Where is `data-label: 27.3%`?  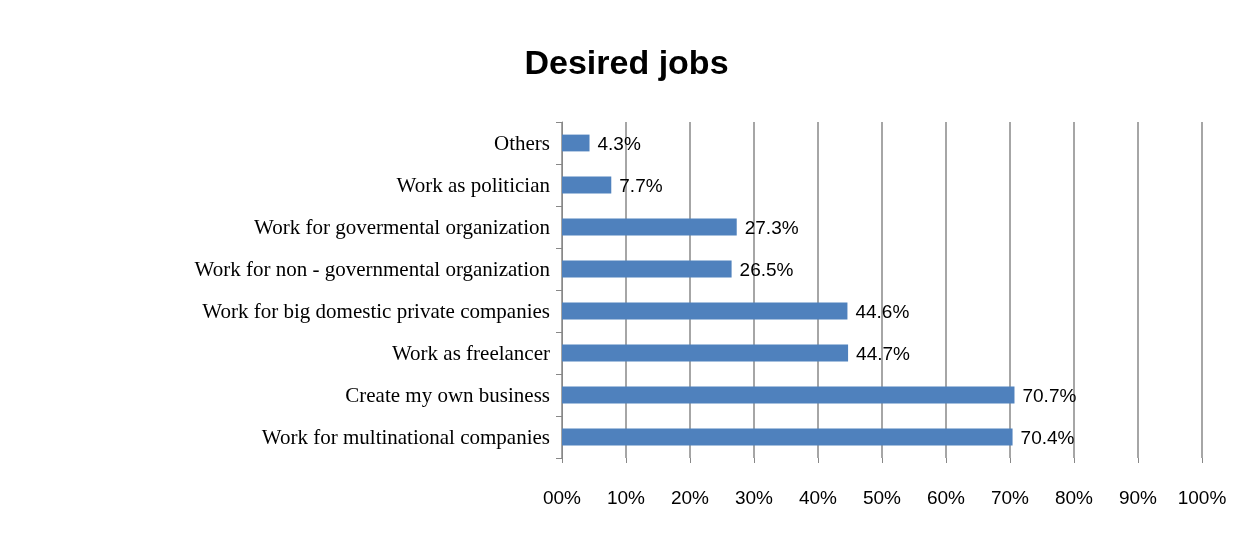
data-label: 27.3% is located at coordinates (771, 227).